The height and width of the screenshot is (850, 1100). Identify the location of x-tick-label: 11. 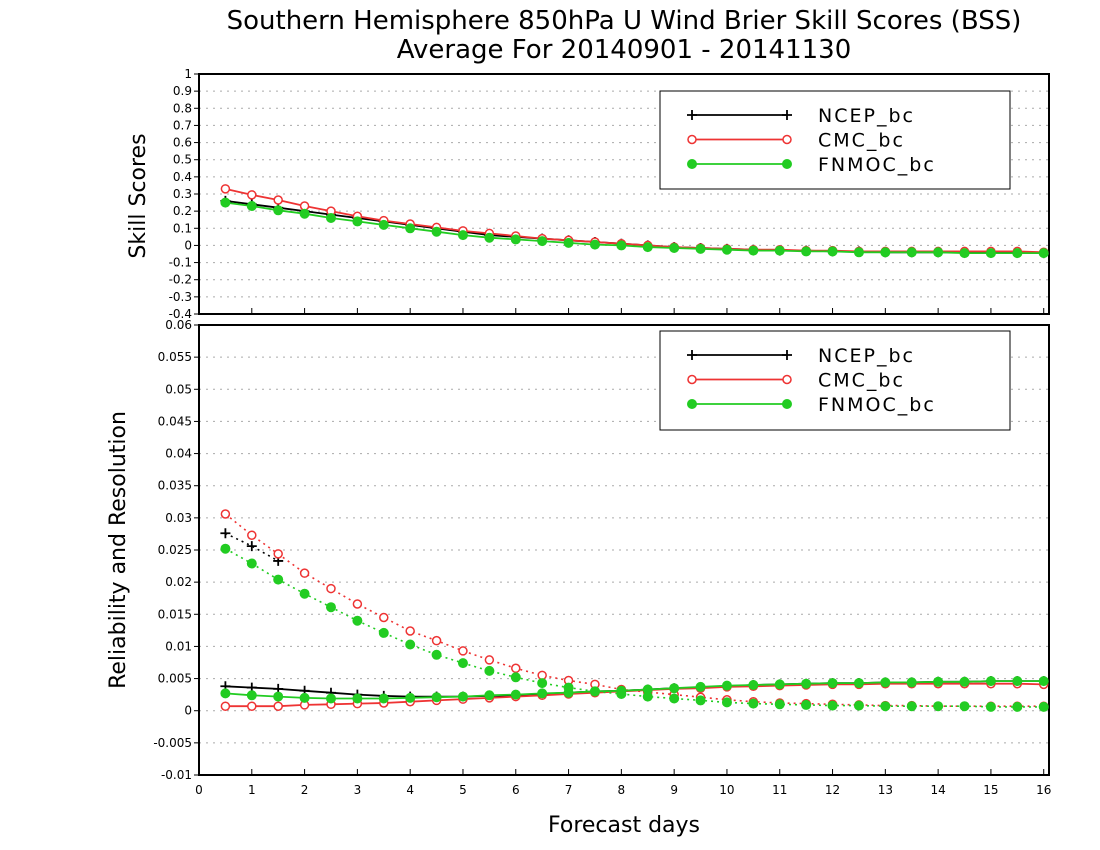
(779, 790).